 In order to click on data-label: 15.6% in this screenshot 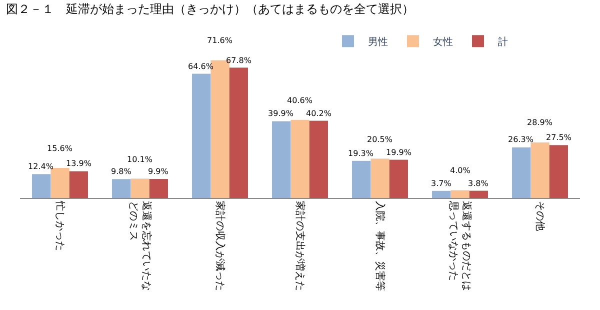, I will do `click(60, 148)`.